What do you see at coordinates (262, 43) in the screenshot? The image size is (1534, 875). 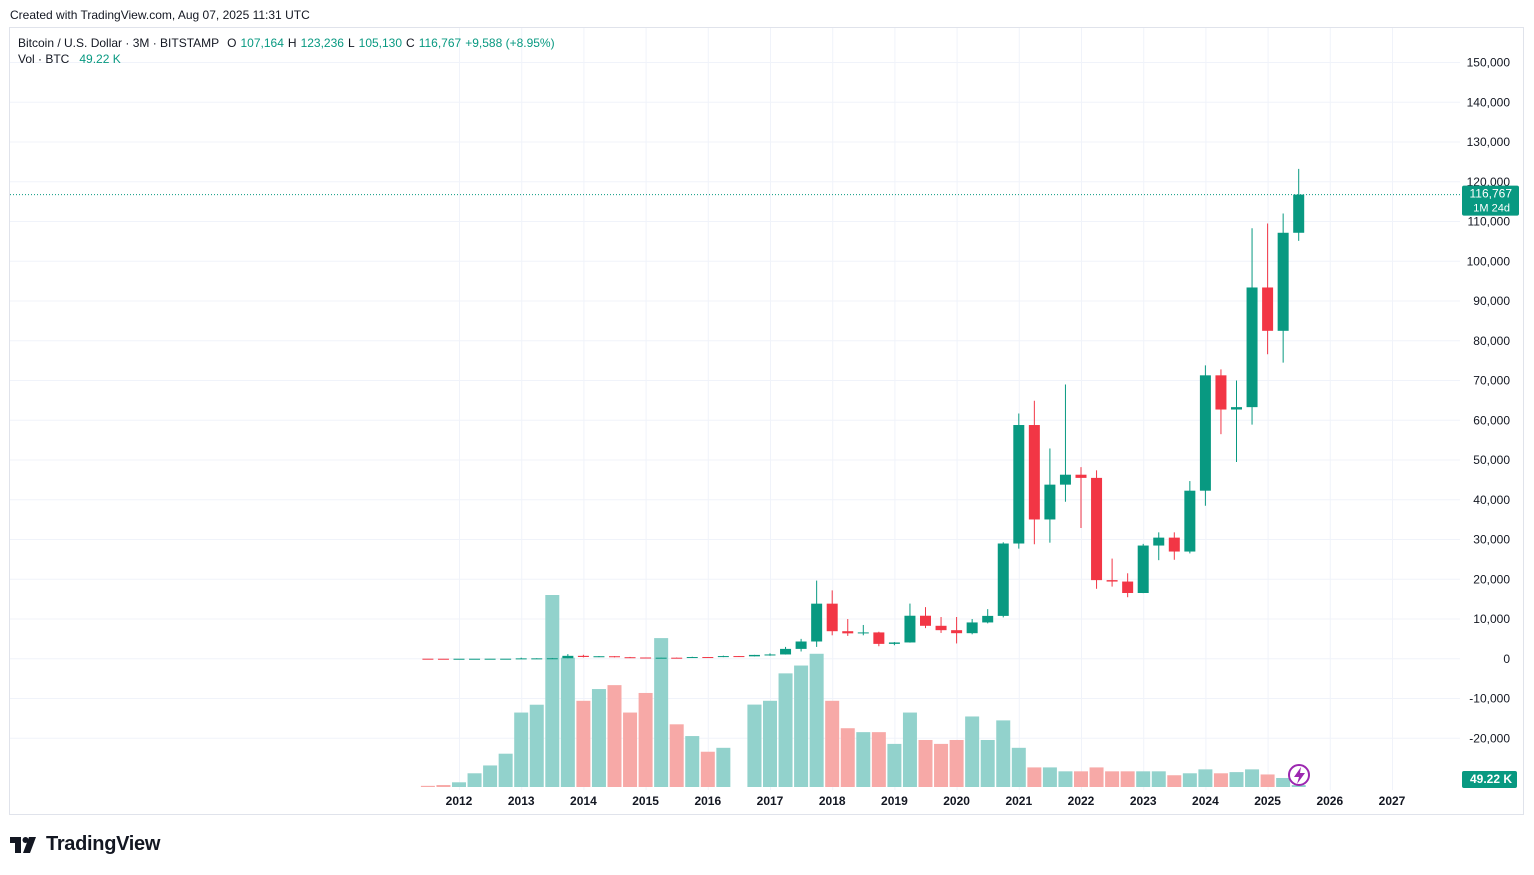 I see `open-value: 107,164` at bounding box center [262, 43].